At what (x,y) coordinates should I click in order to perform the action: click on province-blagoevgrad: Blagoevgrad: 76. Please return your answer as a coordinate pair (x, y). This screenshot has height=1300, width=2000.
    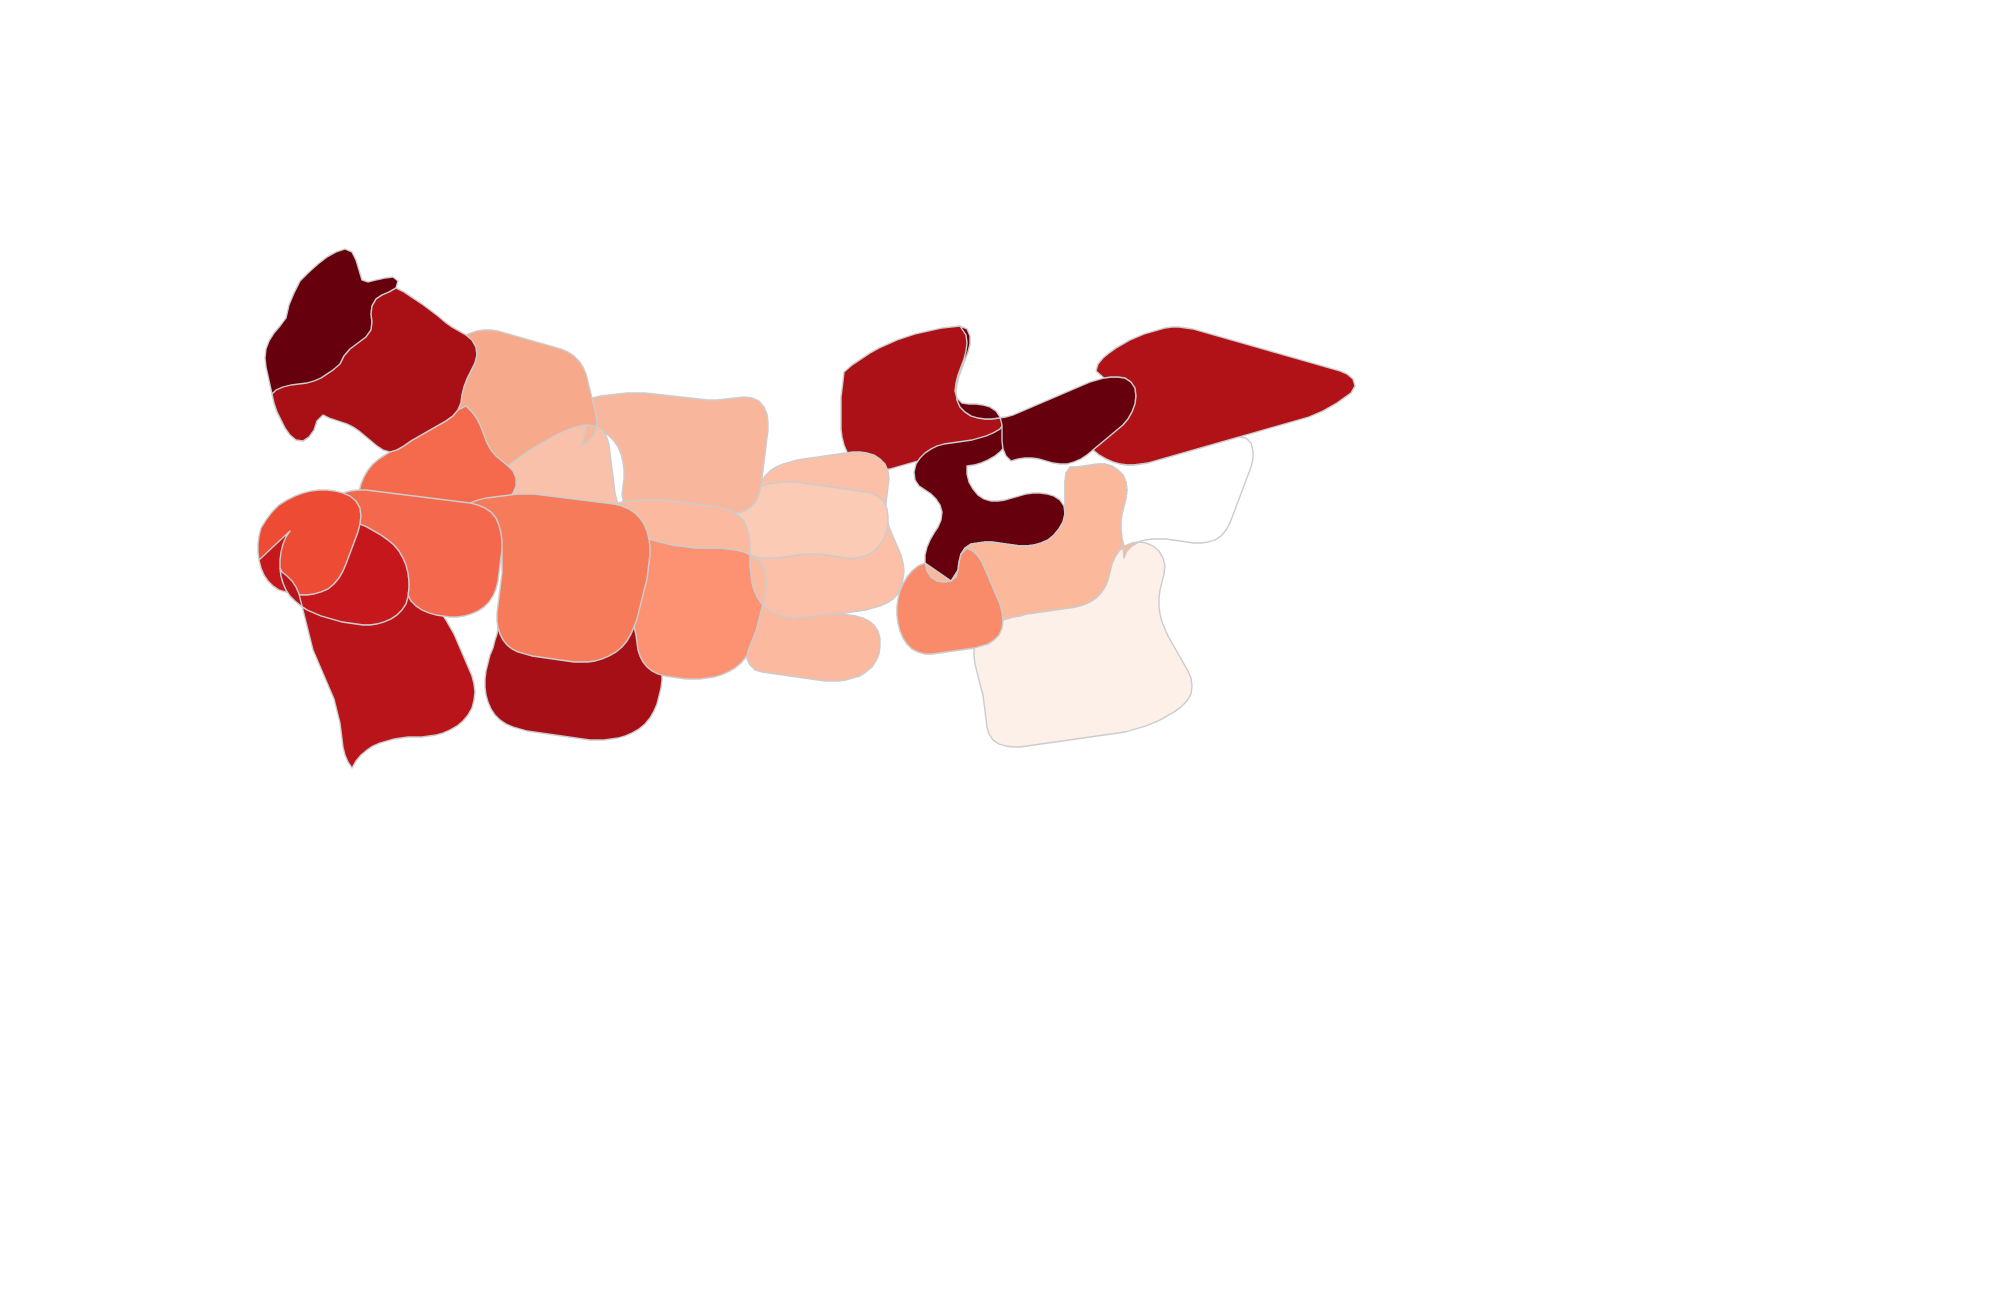
    Looking at the image, I should click on (377, 668).